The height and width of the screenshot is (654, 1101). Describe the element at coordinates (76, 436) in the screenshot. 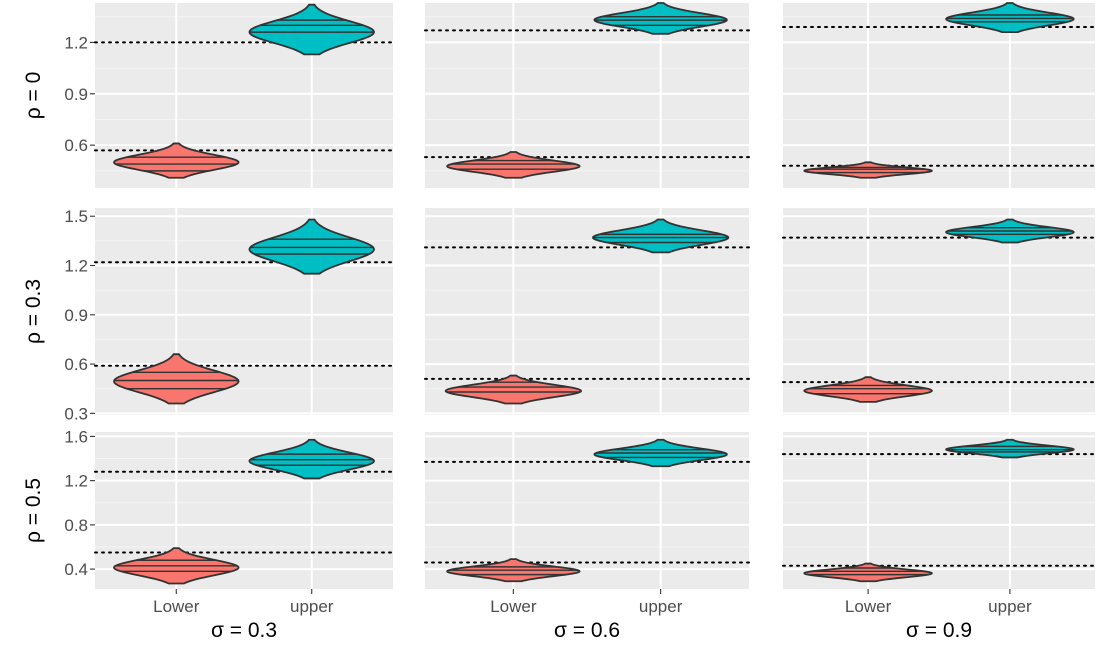

I see `y-tick-label: 1.6` at that location.